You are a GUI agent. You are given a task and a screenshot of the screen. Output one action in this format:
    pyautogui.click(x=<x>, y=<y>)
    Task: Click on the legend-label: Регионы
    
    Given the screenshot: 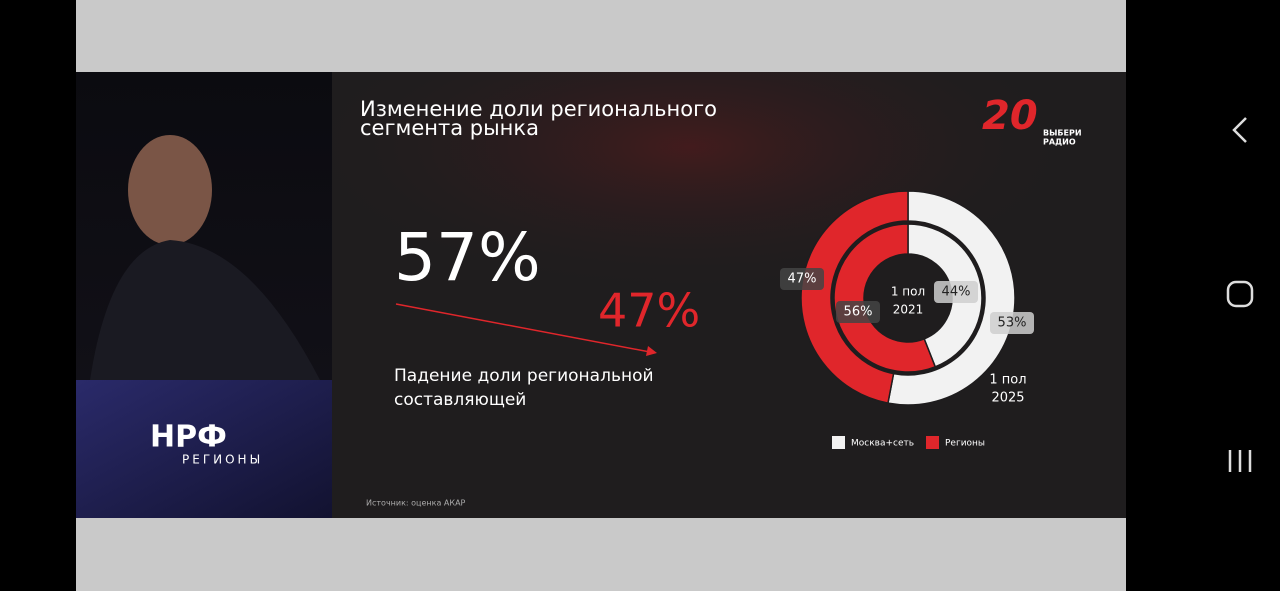 What is the action you would take?
    pyautogui.click(x=965, y=444)
    